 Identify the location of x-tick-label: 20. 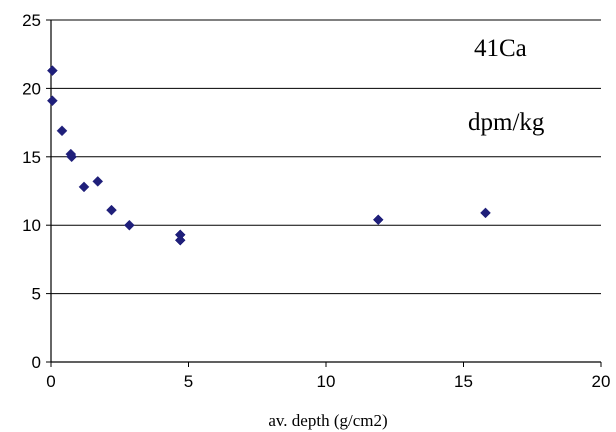
(601, 381).